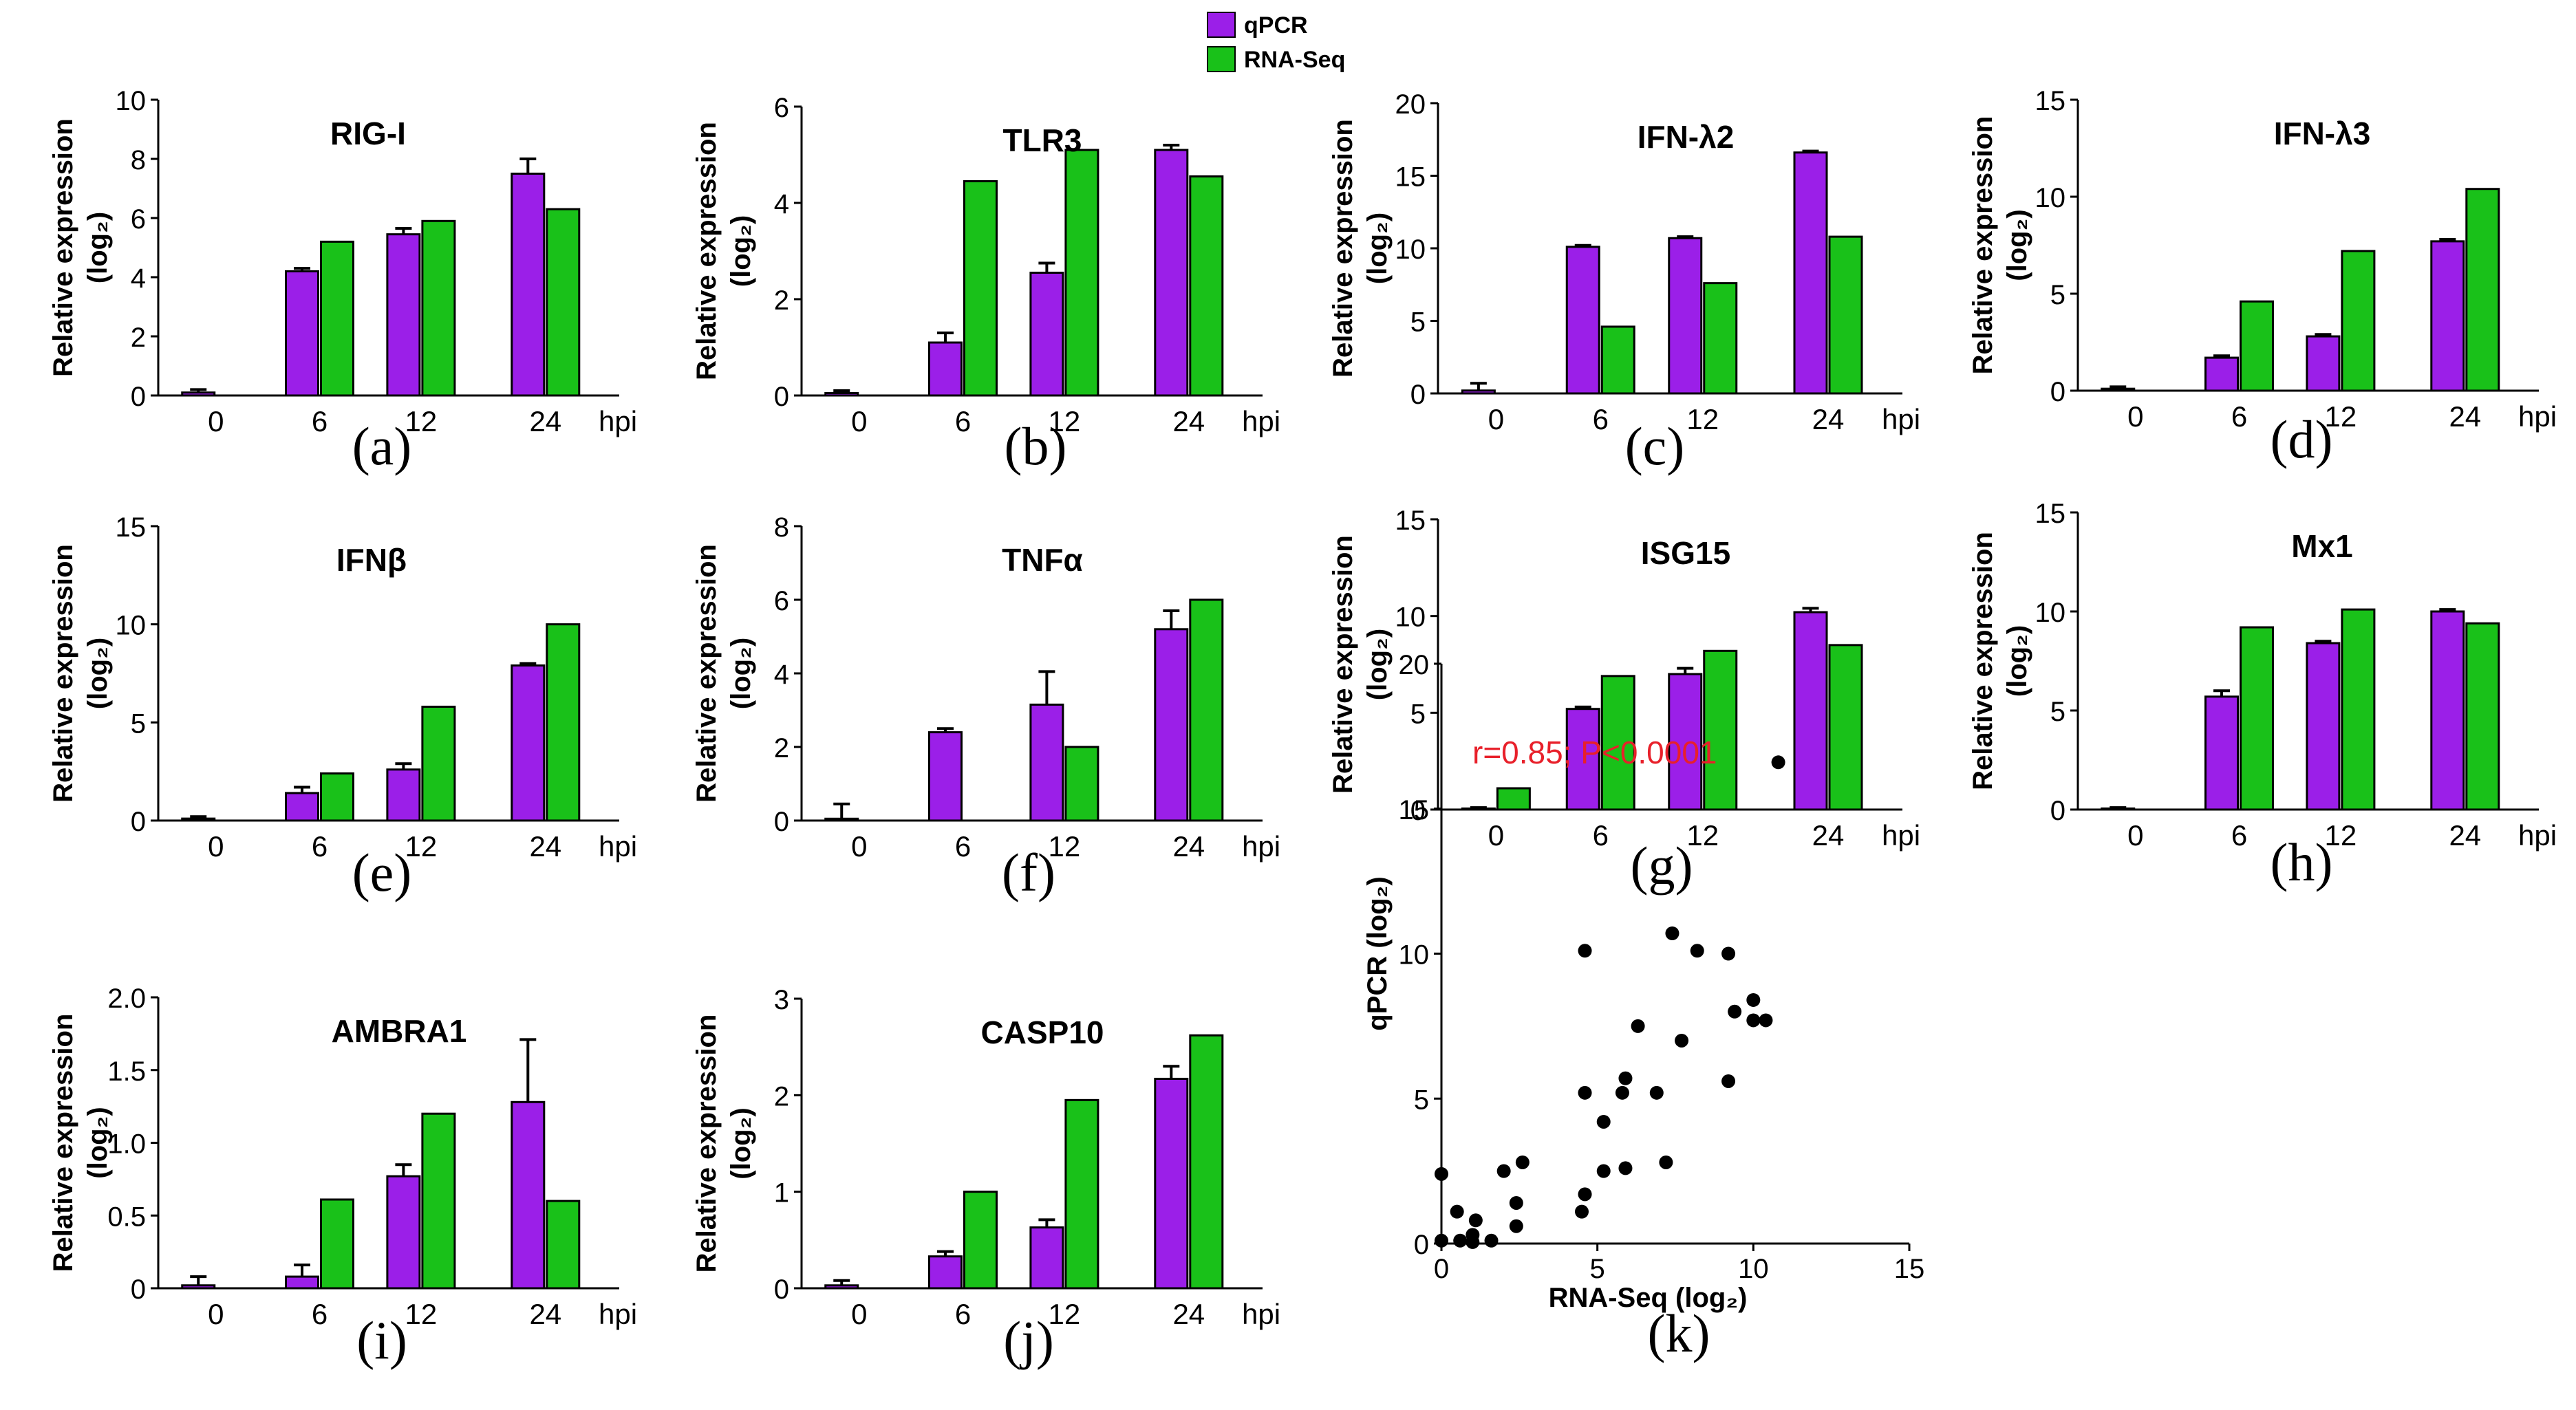  What do you see at coordinates (371, 560) in the screenshot?
I see `chart-title: IFNβ` at bounding box center [371, 560].